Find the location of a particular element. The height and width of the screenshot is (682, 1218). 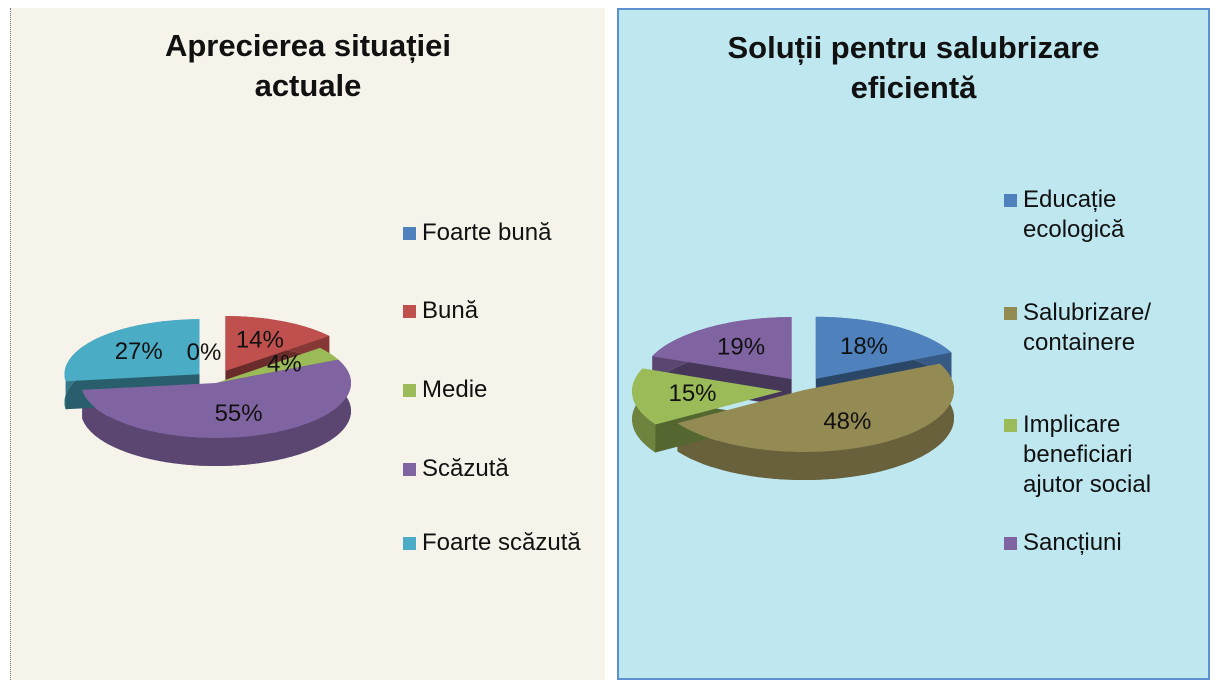

data-label: 14% is located at coordinates (260, 340).